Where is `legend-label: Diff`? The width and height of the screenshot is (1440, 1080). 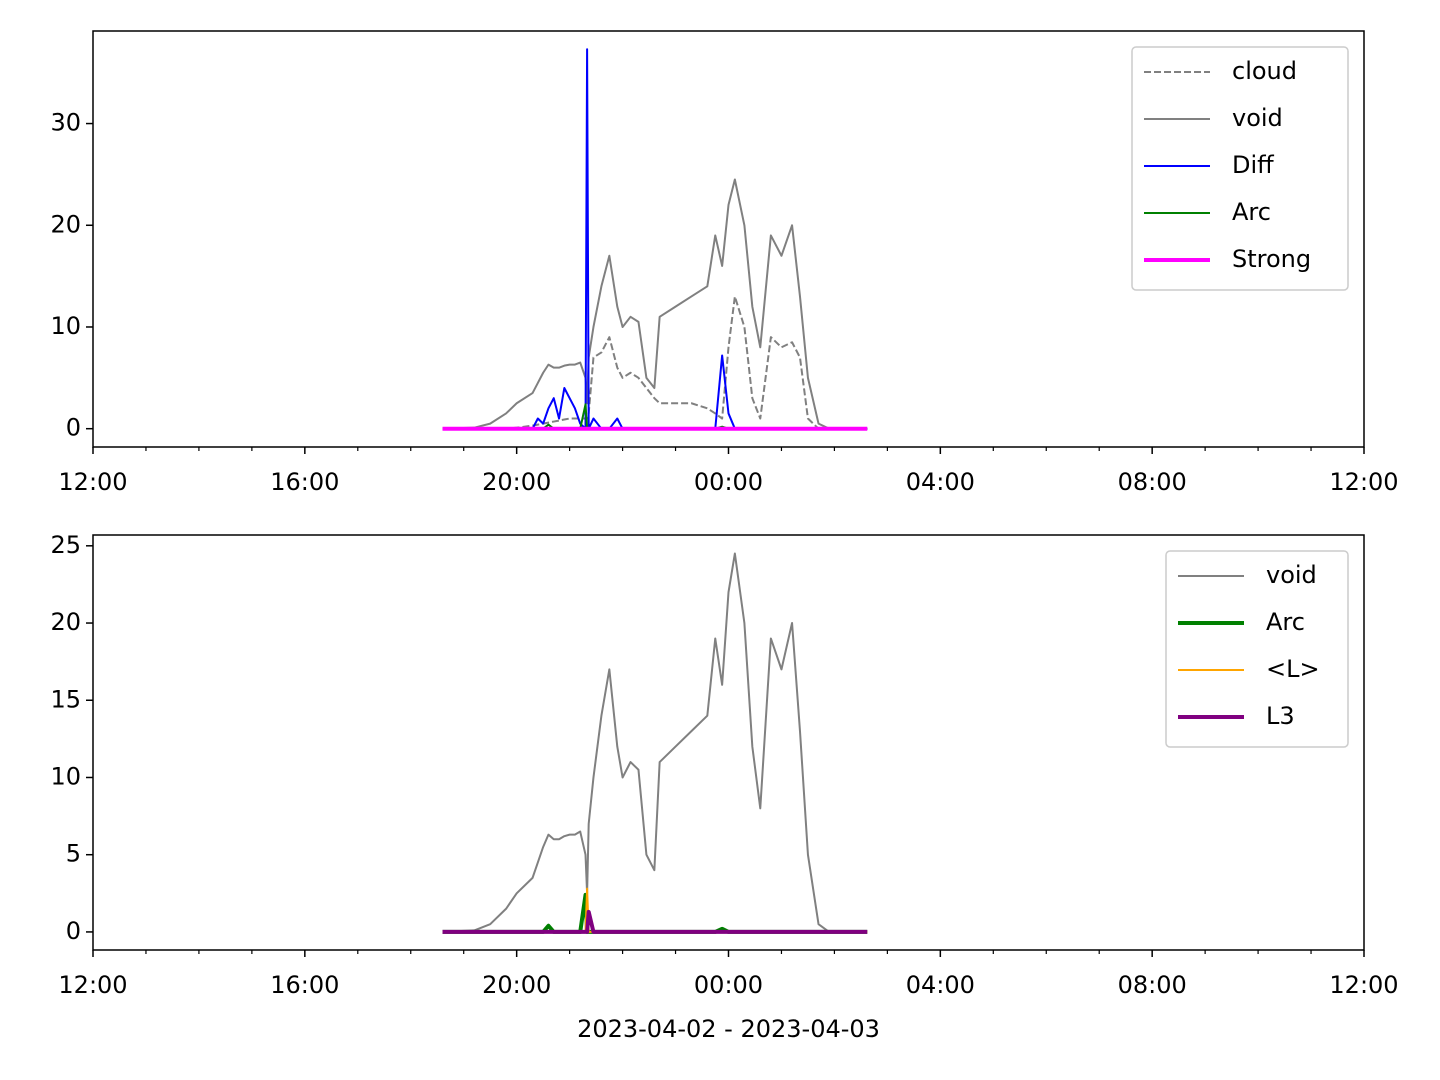
legend-label: Diff is located at coordinates (1253, 165).